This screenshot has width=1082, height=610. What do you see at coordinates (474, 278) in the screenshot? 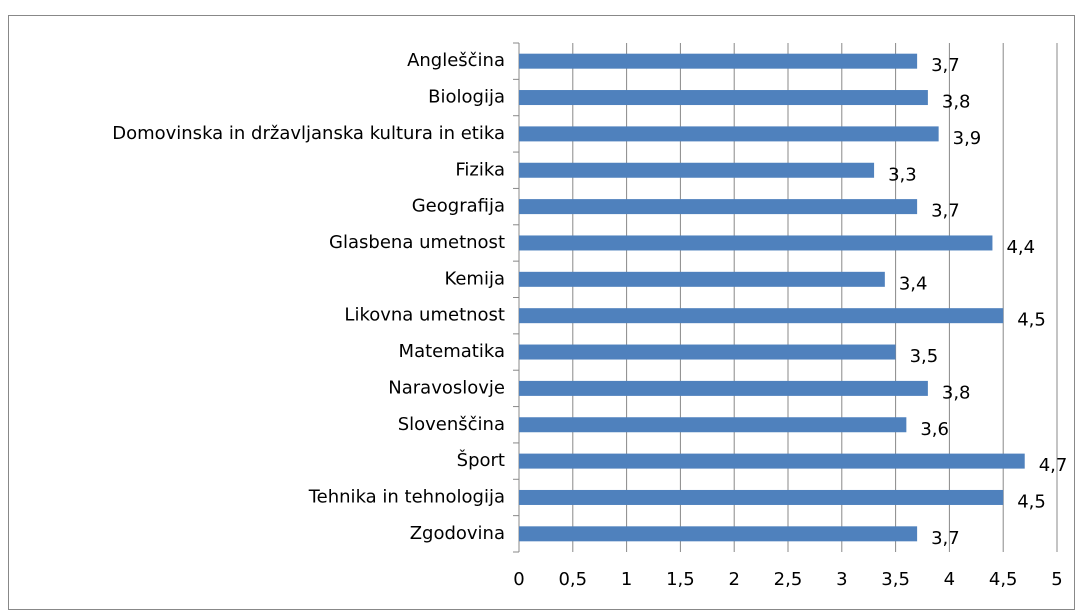
I see `y-tick-label: Kemija` at bounding box center [474, 278].